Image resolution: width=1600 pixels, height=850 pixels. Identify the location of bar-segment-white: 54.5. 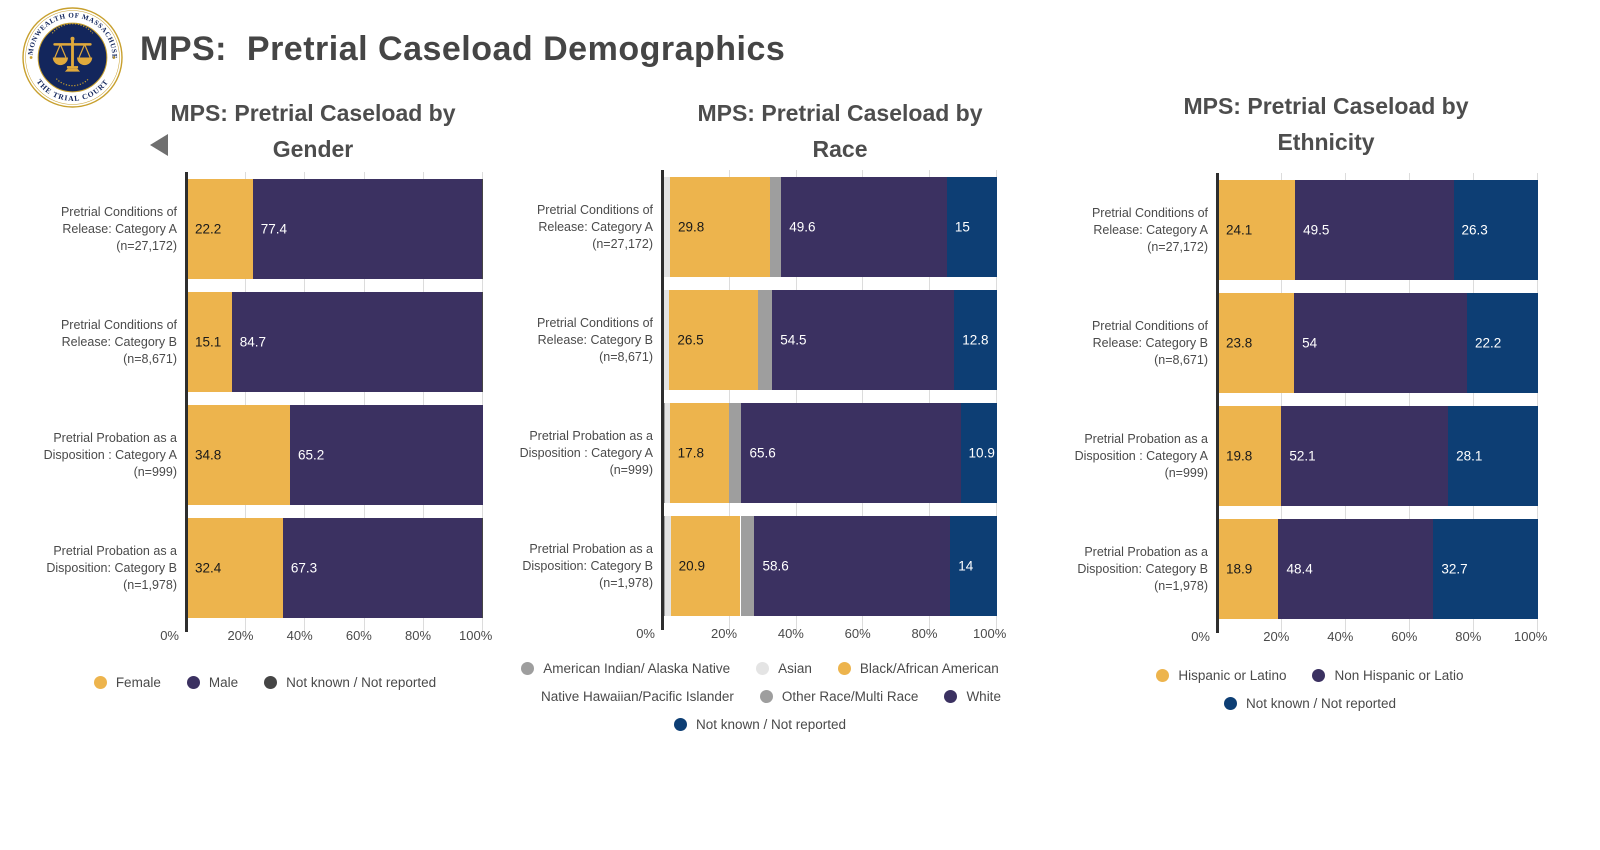
(863, 340).